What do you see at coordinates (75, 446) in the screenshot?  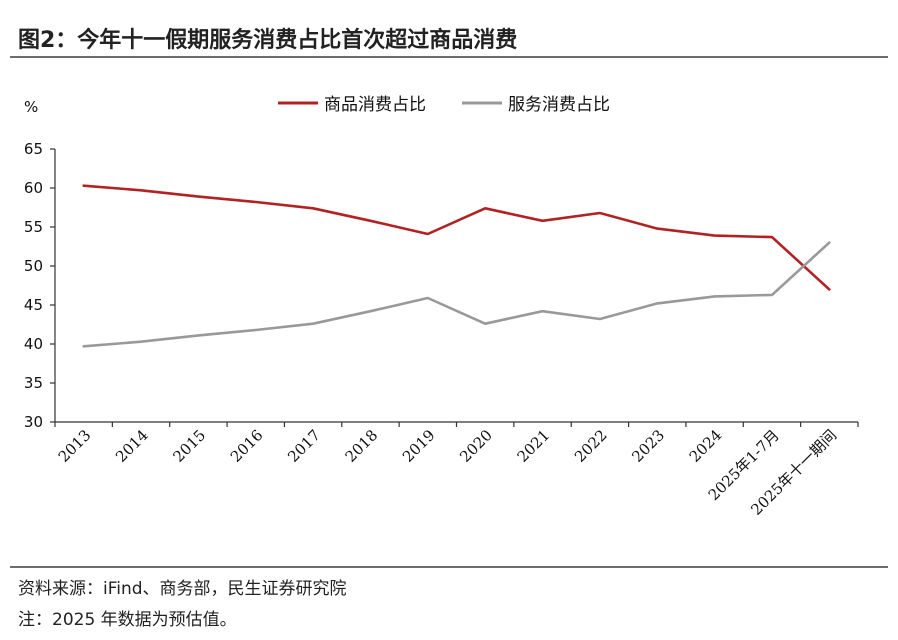 I see `x-tick-label: 2013` at bounding box center [75, 446].